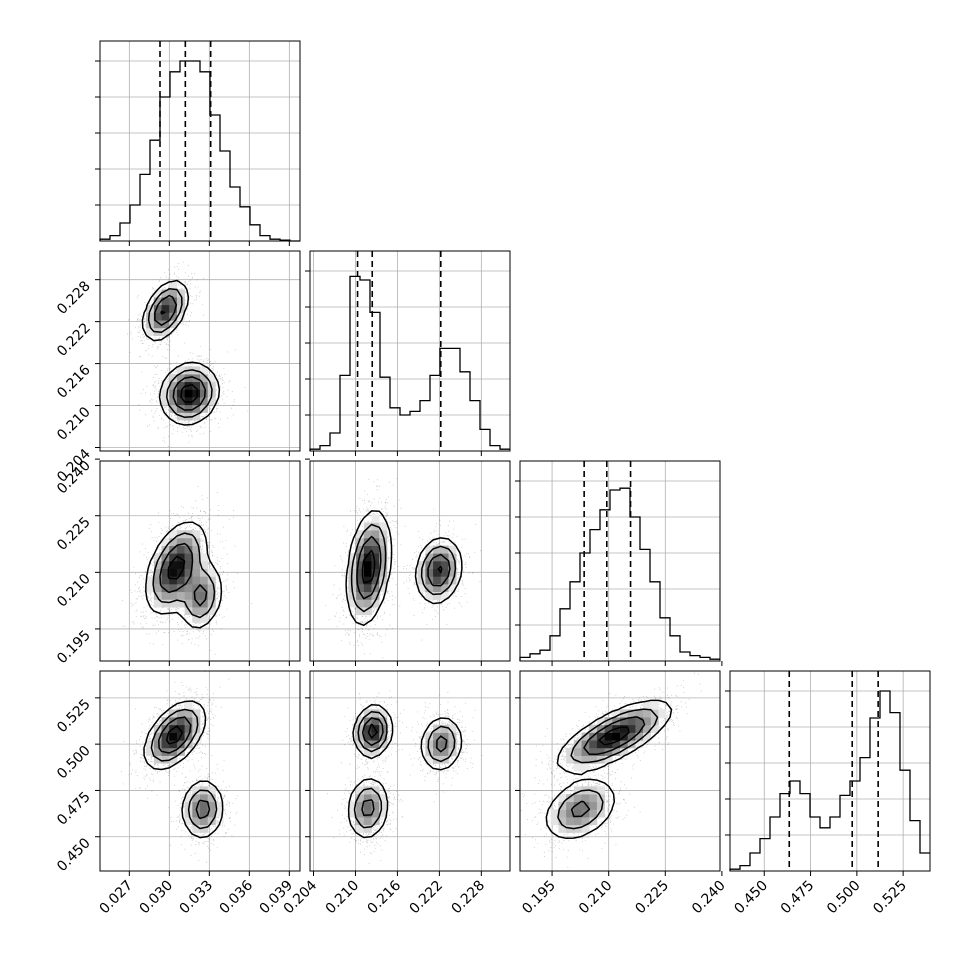  Describe the element at coordinates (74, 809) in the screenshot. I see `y-tick-label: 0.475` at that location.